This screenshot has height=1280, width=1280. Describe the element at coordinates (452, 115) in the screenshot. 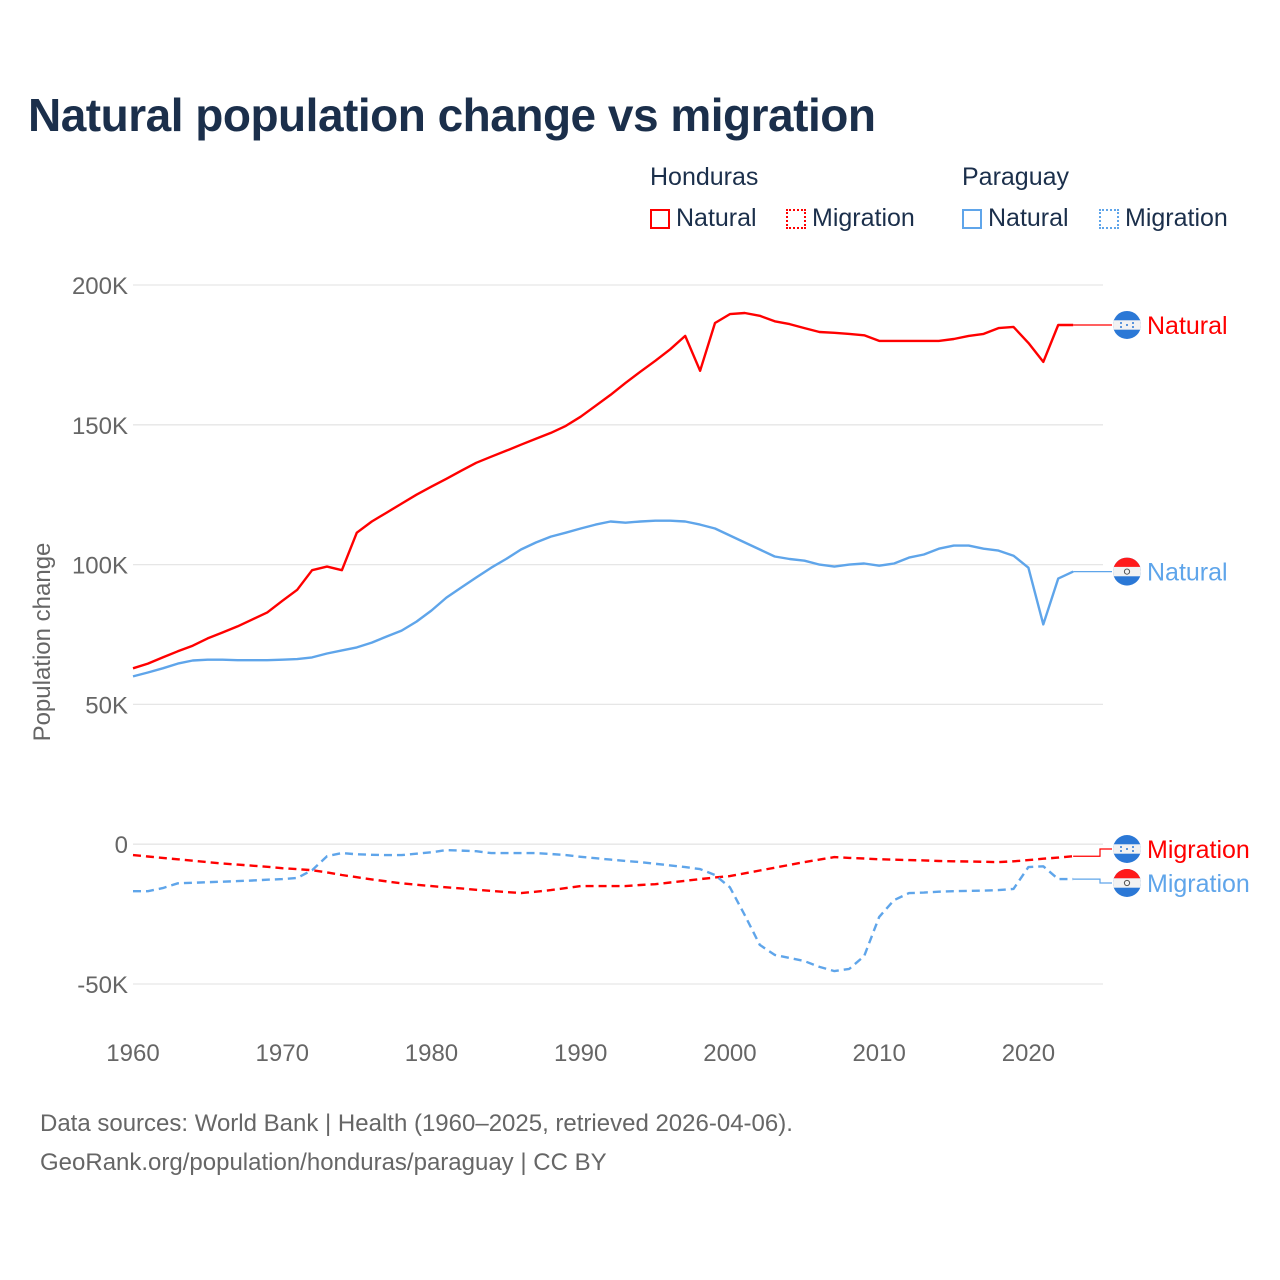

I see `chart-title: Natural population change vs migration` at that location.